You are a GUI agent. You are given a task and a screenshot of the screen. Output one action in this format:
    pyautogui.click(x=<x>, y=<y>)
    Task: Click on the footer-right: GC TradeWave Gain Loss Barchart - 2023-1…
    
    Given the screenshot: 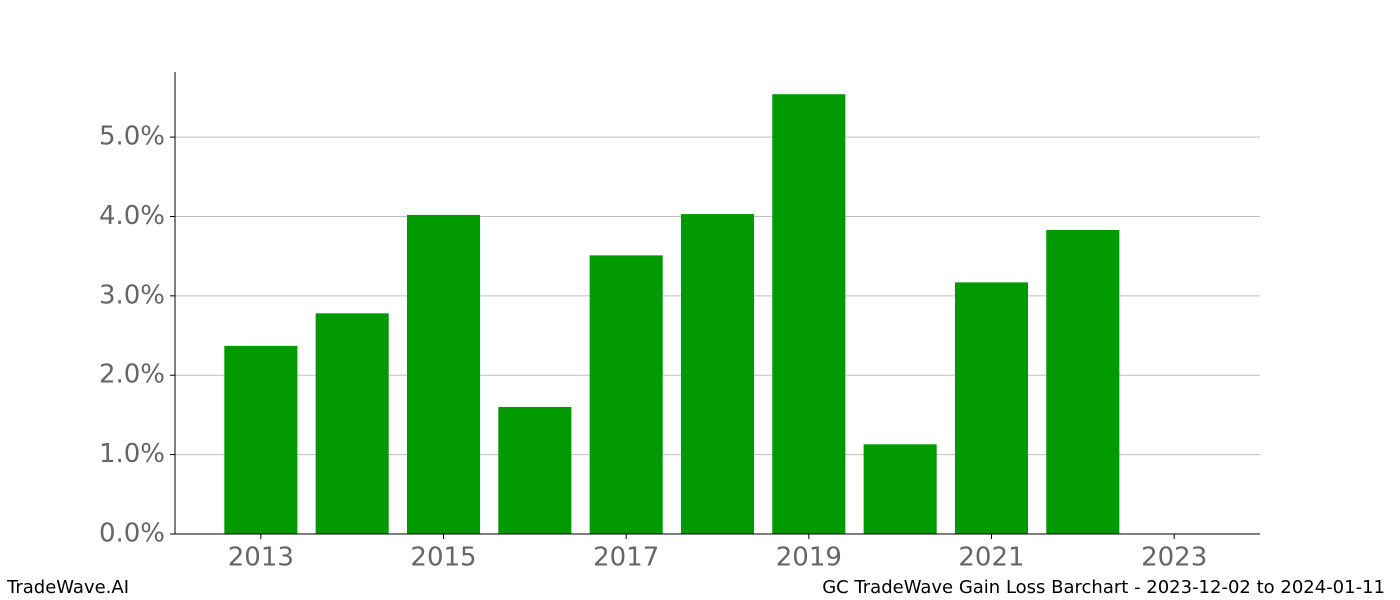 What is the action you would take?
    pyautogui.click(x=1103, y=587)
    